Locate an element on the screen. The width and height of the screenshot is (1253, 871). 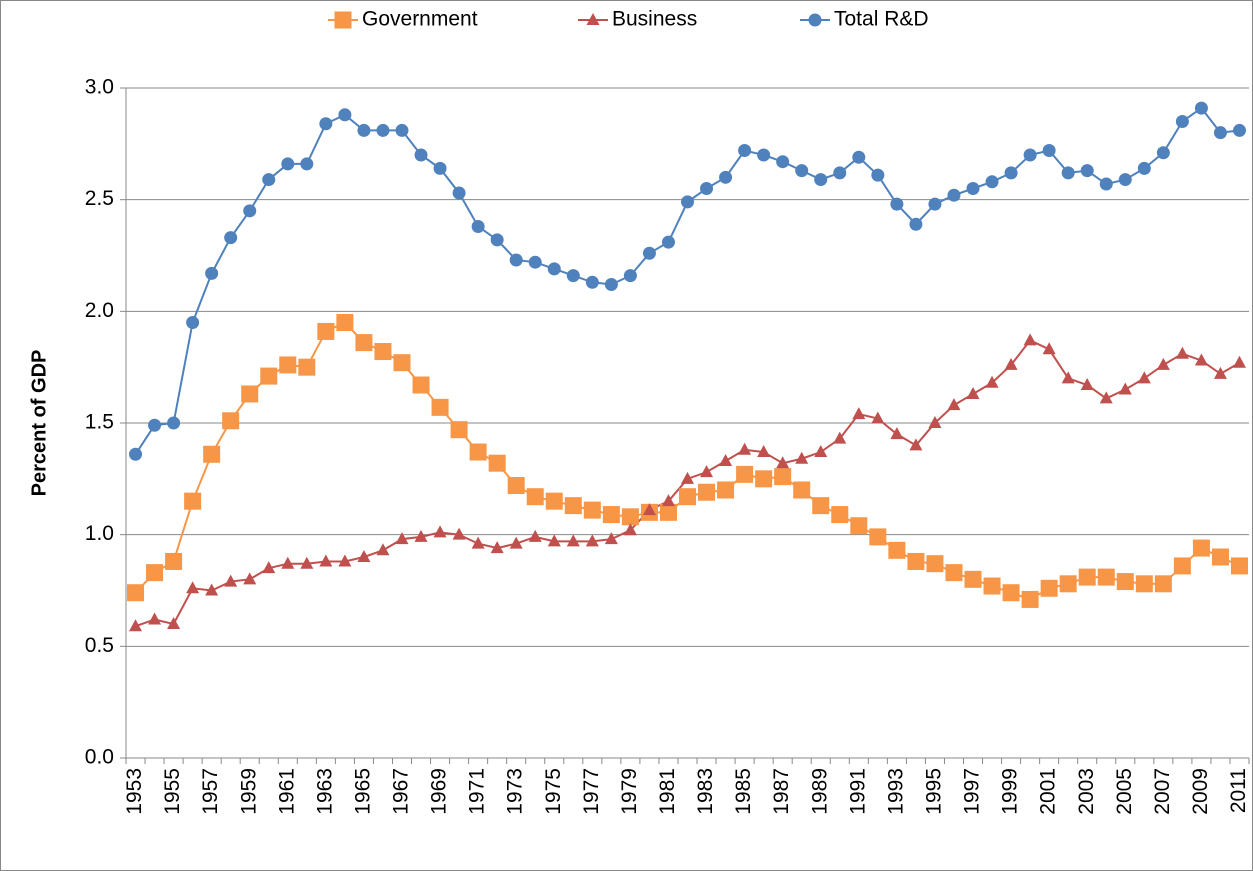
x-tick-label: 1959 is located at coordinates (248, 791).